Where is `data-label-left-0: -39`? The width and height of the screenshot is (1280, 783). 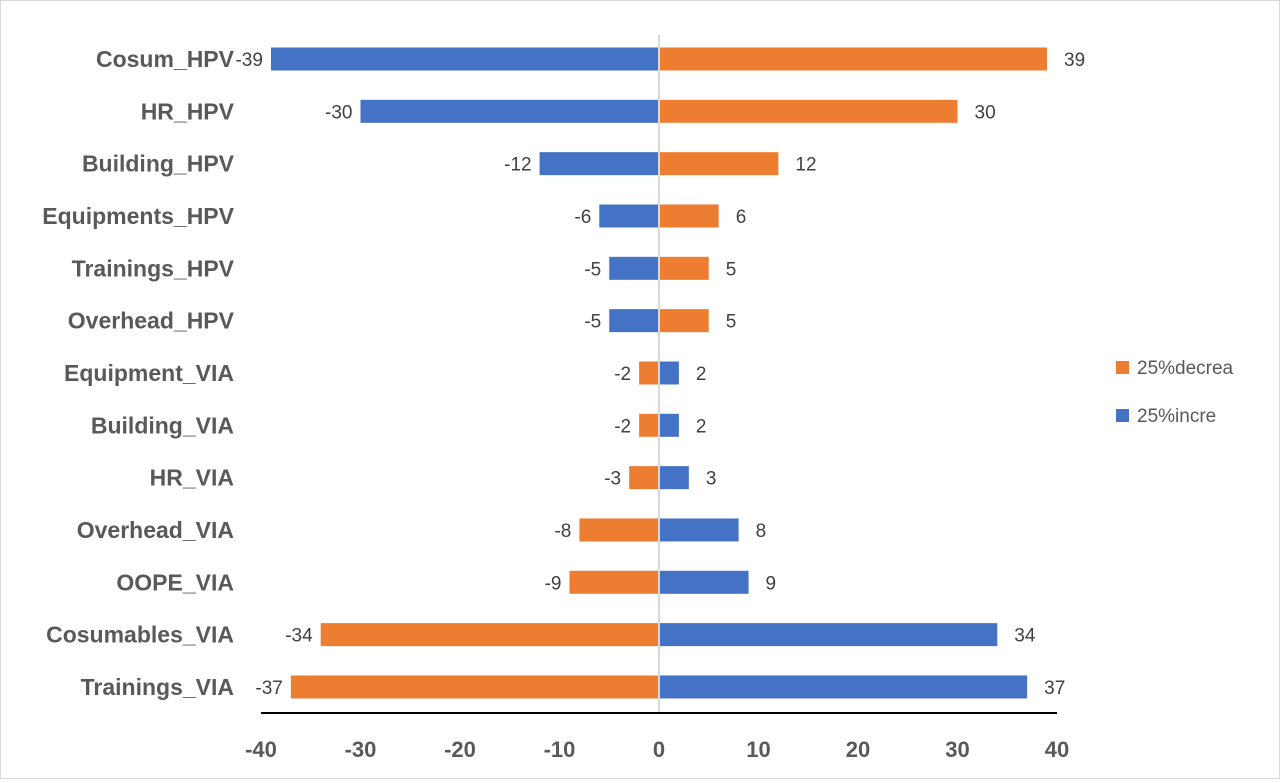
data-label-left-0: -39 is located at coordinates (248, 60).